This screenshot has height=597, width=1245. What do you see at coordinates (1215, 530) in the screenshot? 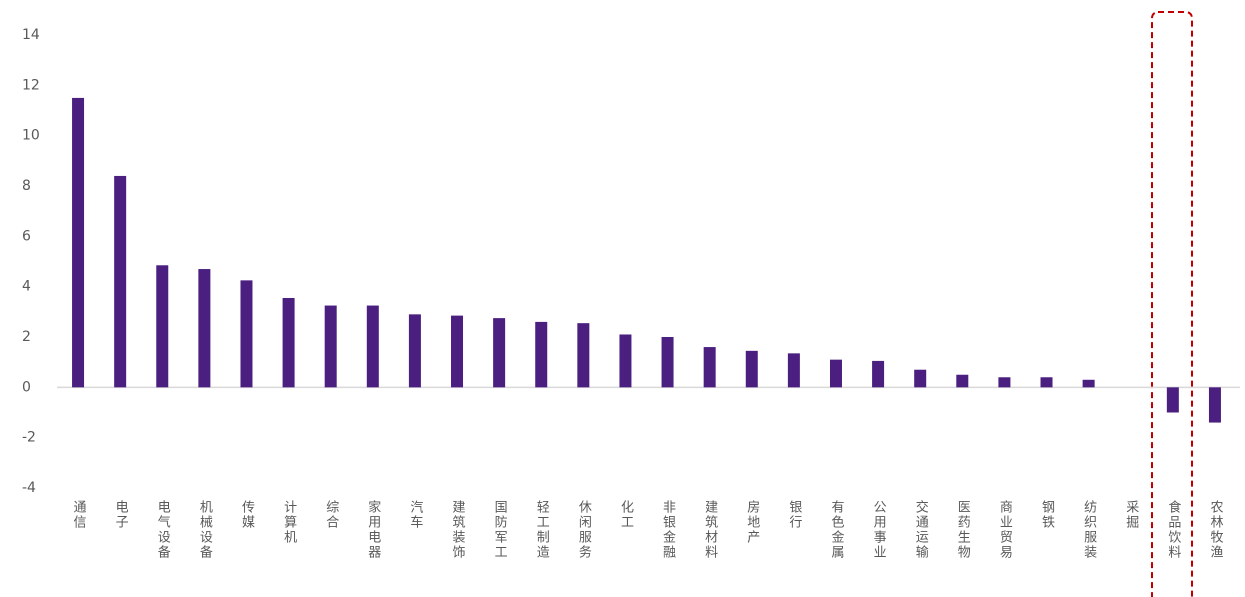
I see `x-tick-label: 农林牧渔` at bounding box center [1215, 530].